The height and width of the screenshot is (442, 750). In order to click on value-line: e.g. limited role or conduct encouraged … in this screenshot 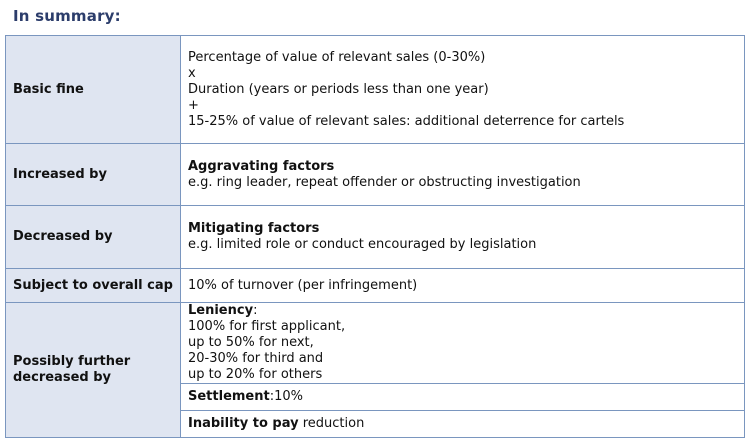, I will do `click(362, 244)`.